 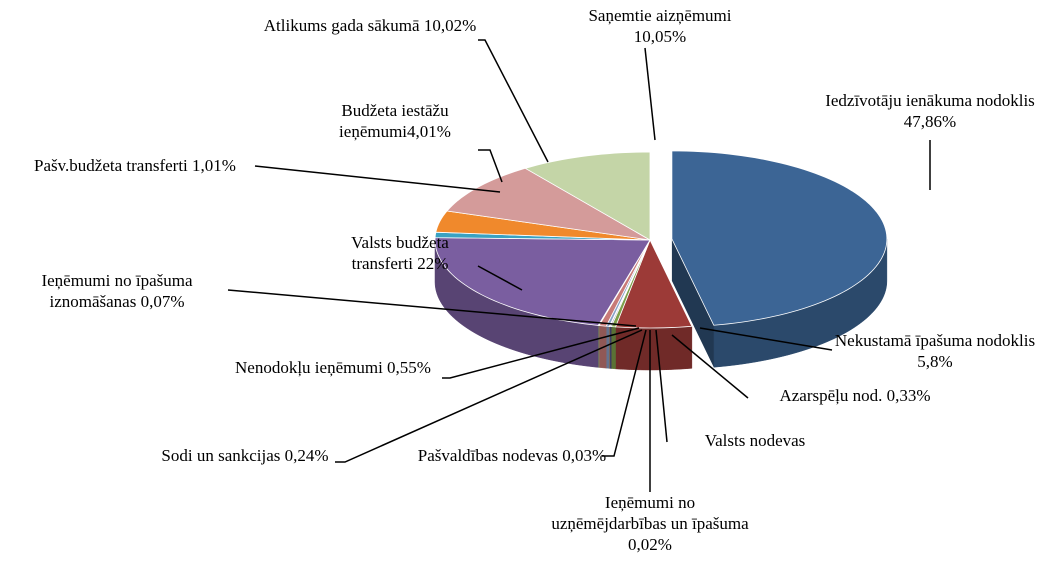 What do you see at coordinates (930, 100) in the screenshot?
I see `category-label: Iedzīvotāju ienākuma nodoklis` at bounding box center [930, 100].